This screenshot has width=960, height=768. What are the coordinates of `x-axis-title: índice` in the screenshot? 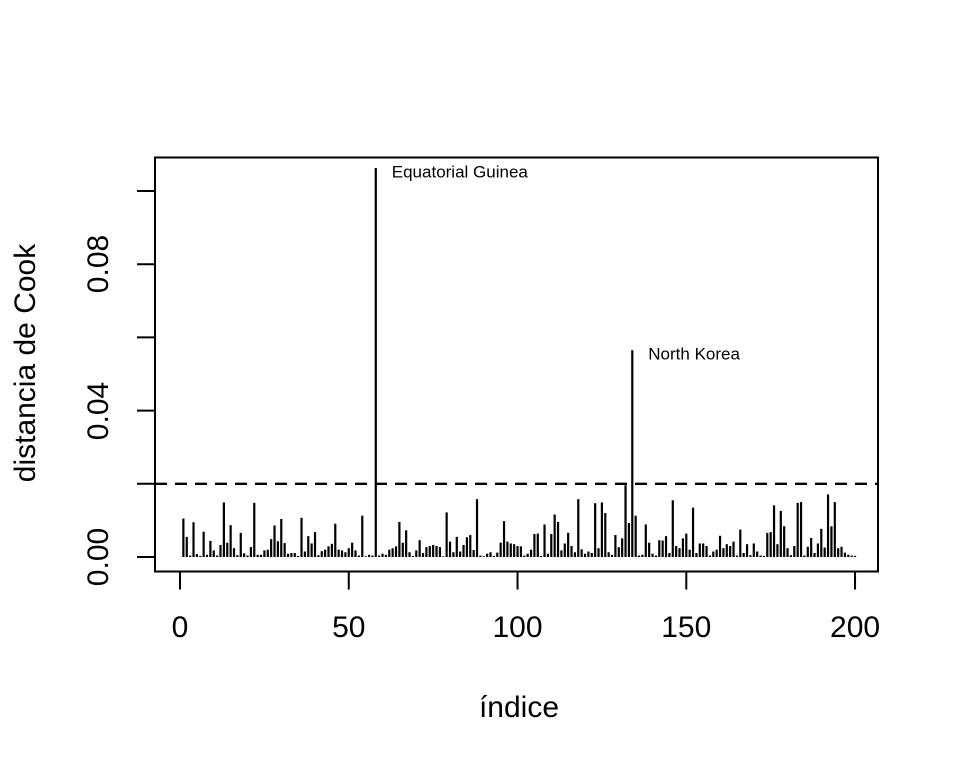 It's located at (519, 707).